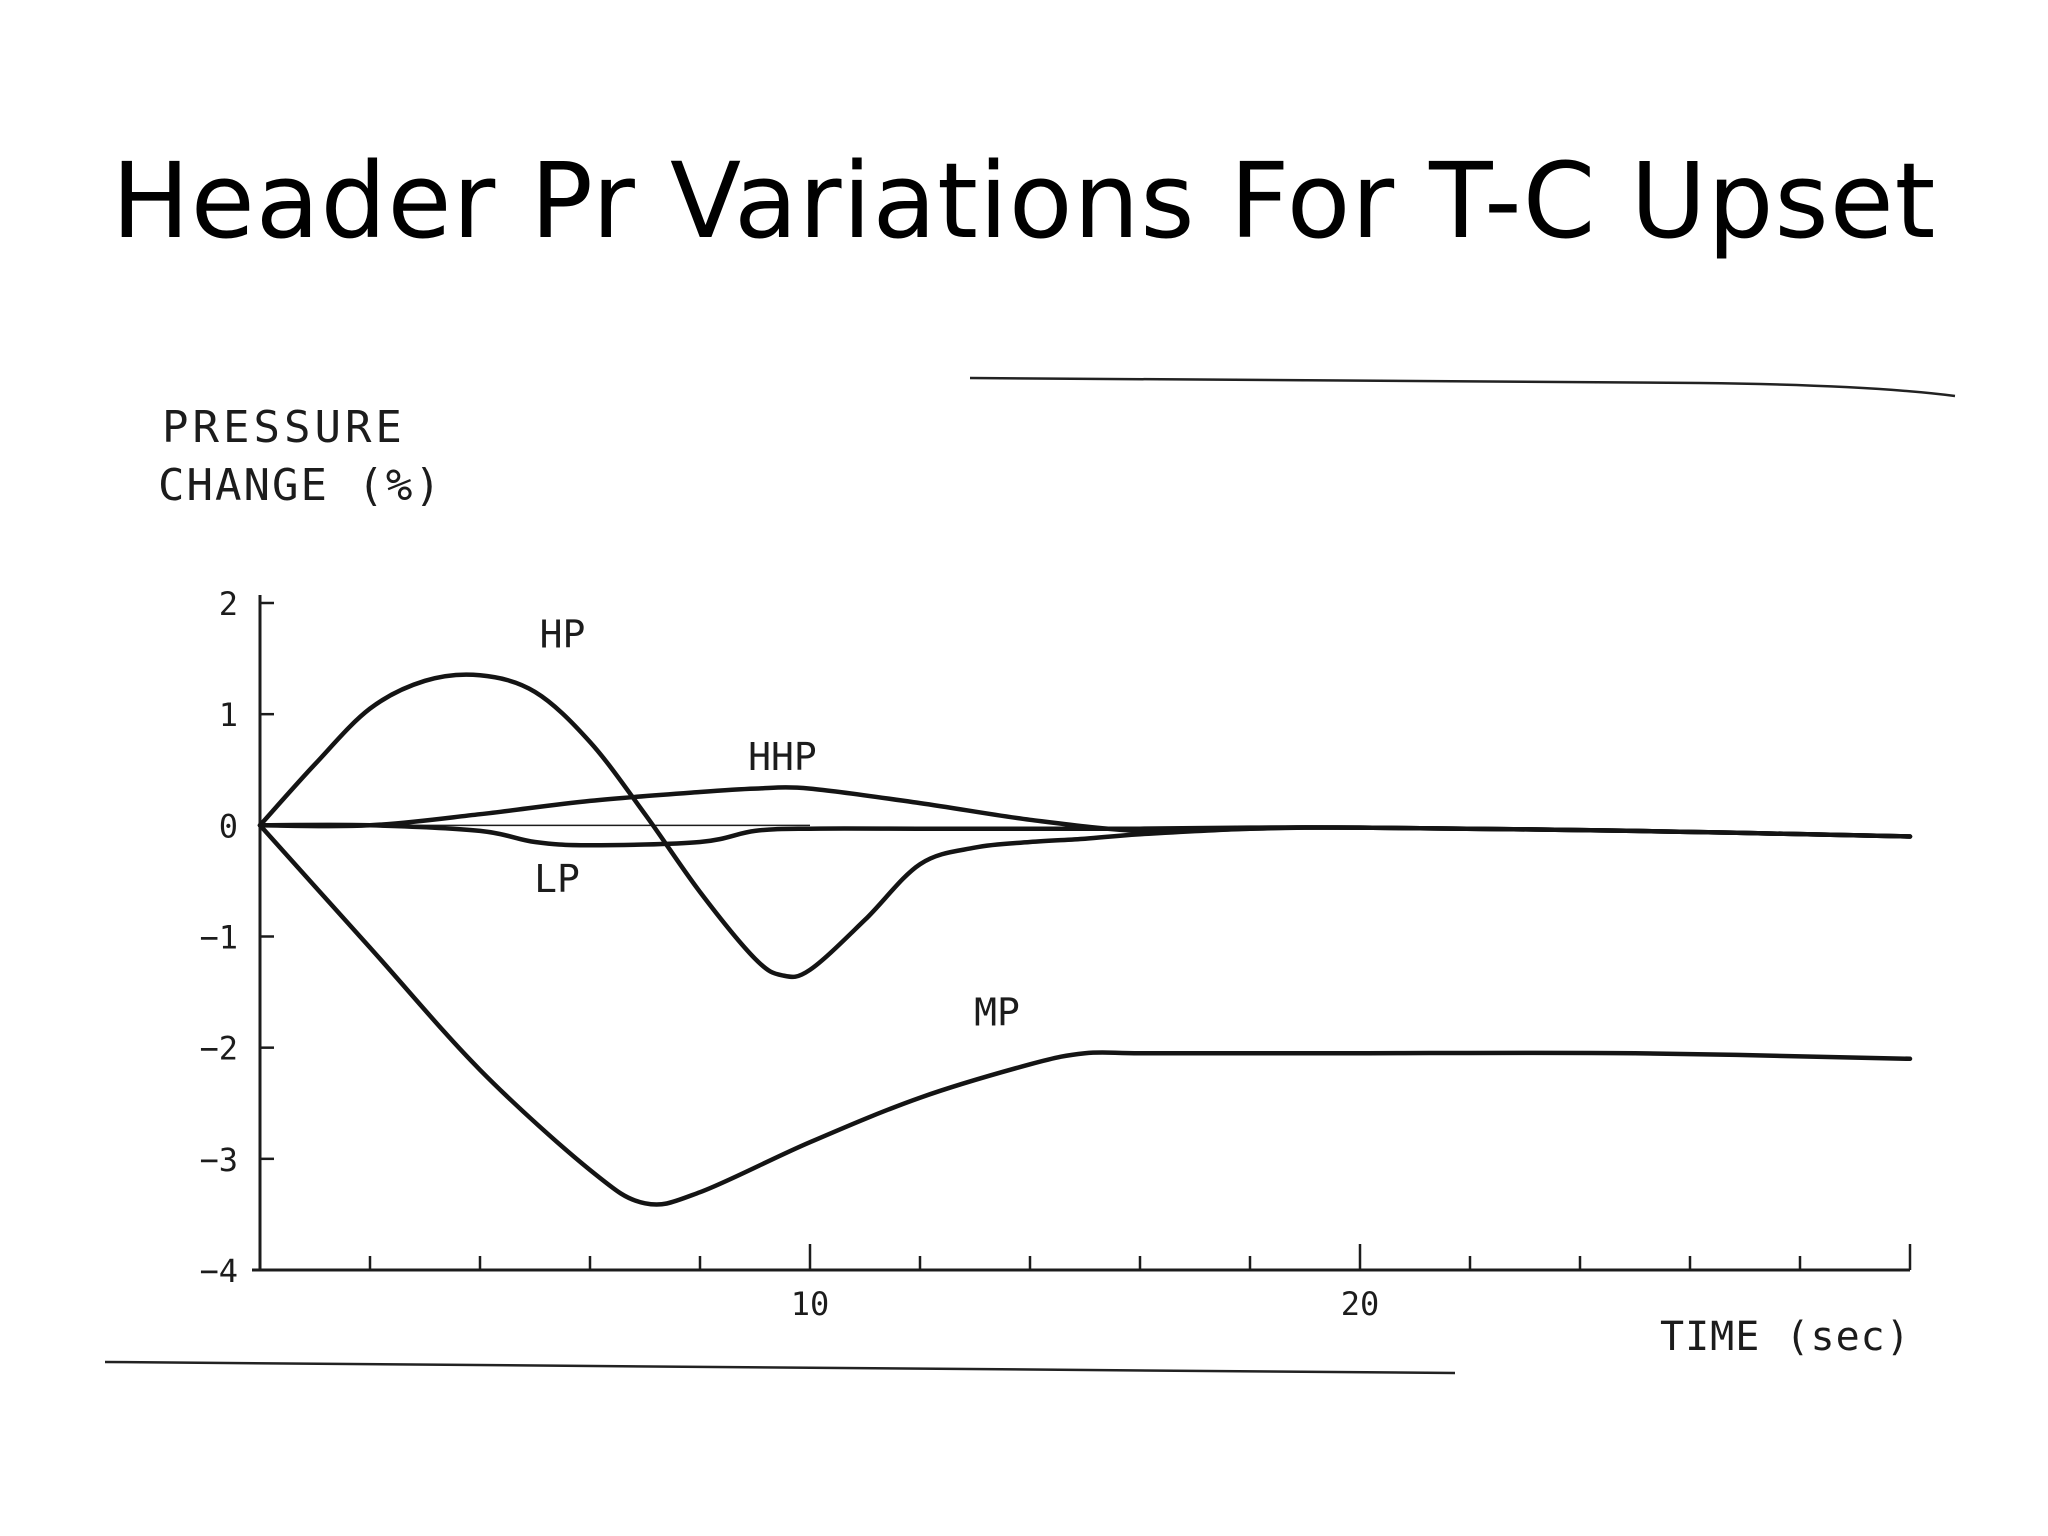  Describe the element at coordinates (1462, 387) in the screenshot. I see `scan-border-top` at that location.